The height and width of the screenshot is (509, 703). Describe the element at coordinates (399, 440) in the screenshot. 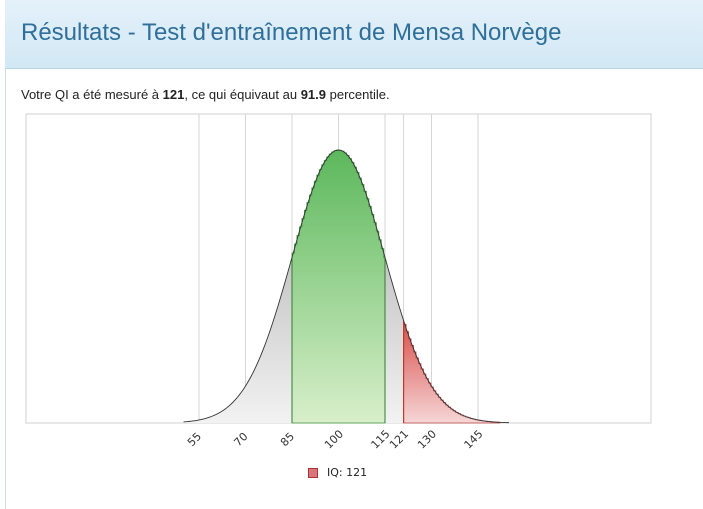

I see `x-tick-label: 121` at that location.